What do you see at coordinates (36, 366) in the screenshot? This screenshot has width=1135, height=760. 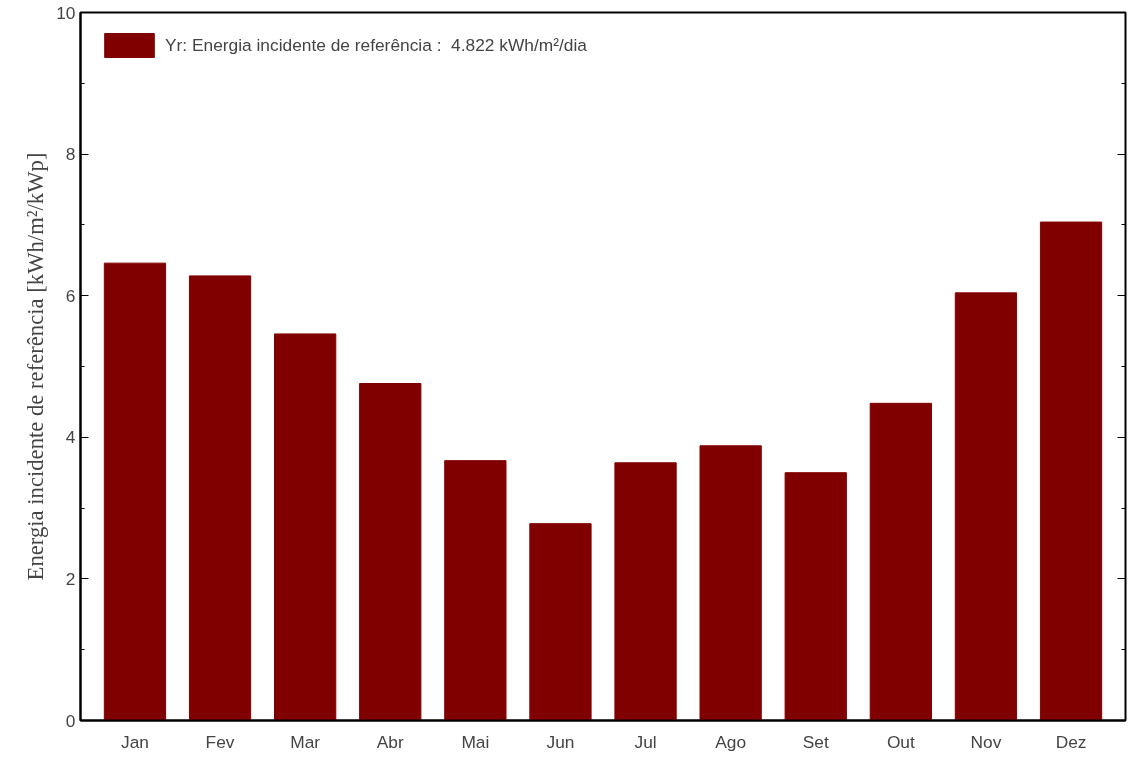 I see `y-axis-title: Energia incidente de referência [kWh/m²/kWp]` at bounding box center [36, 366].